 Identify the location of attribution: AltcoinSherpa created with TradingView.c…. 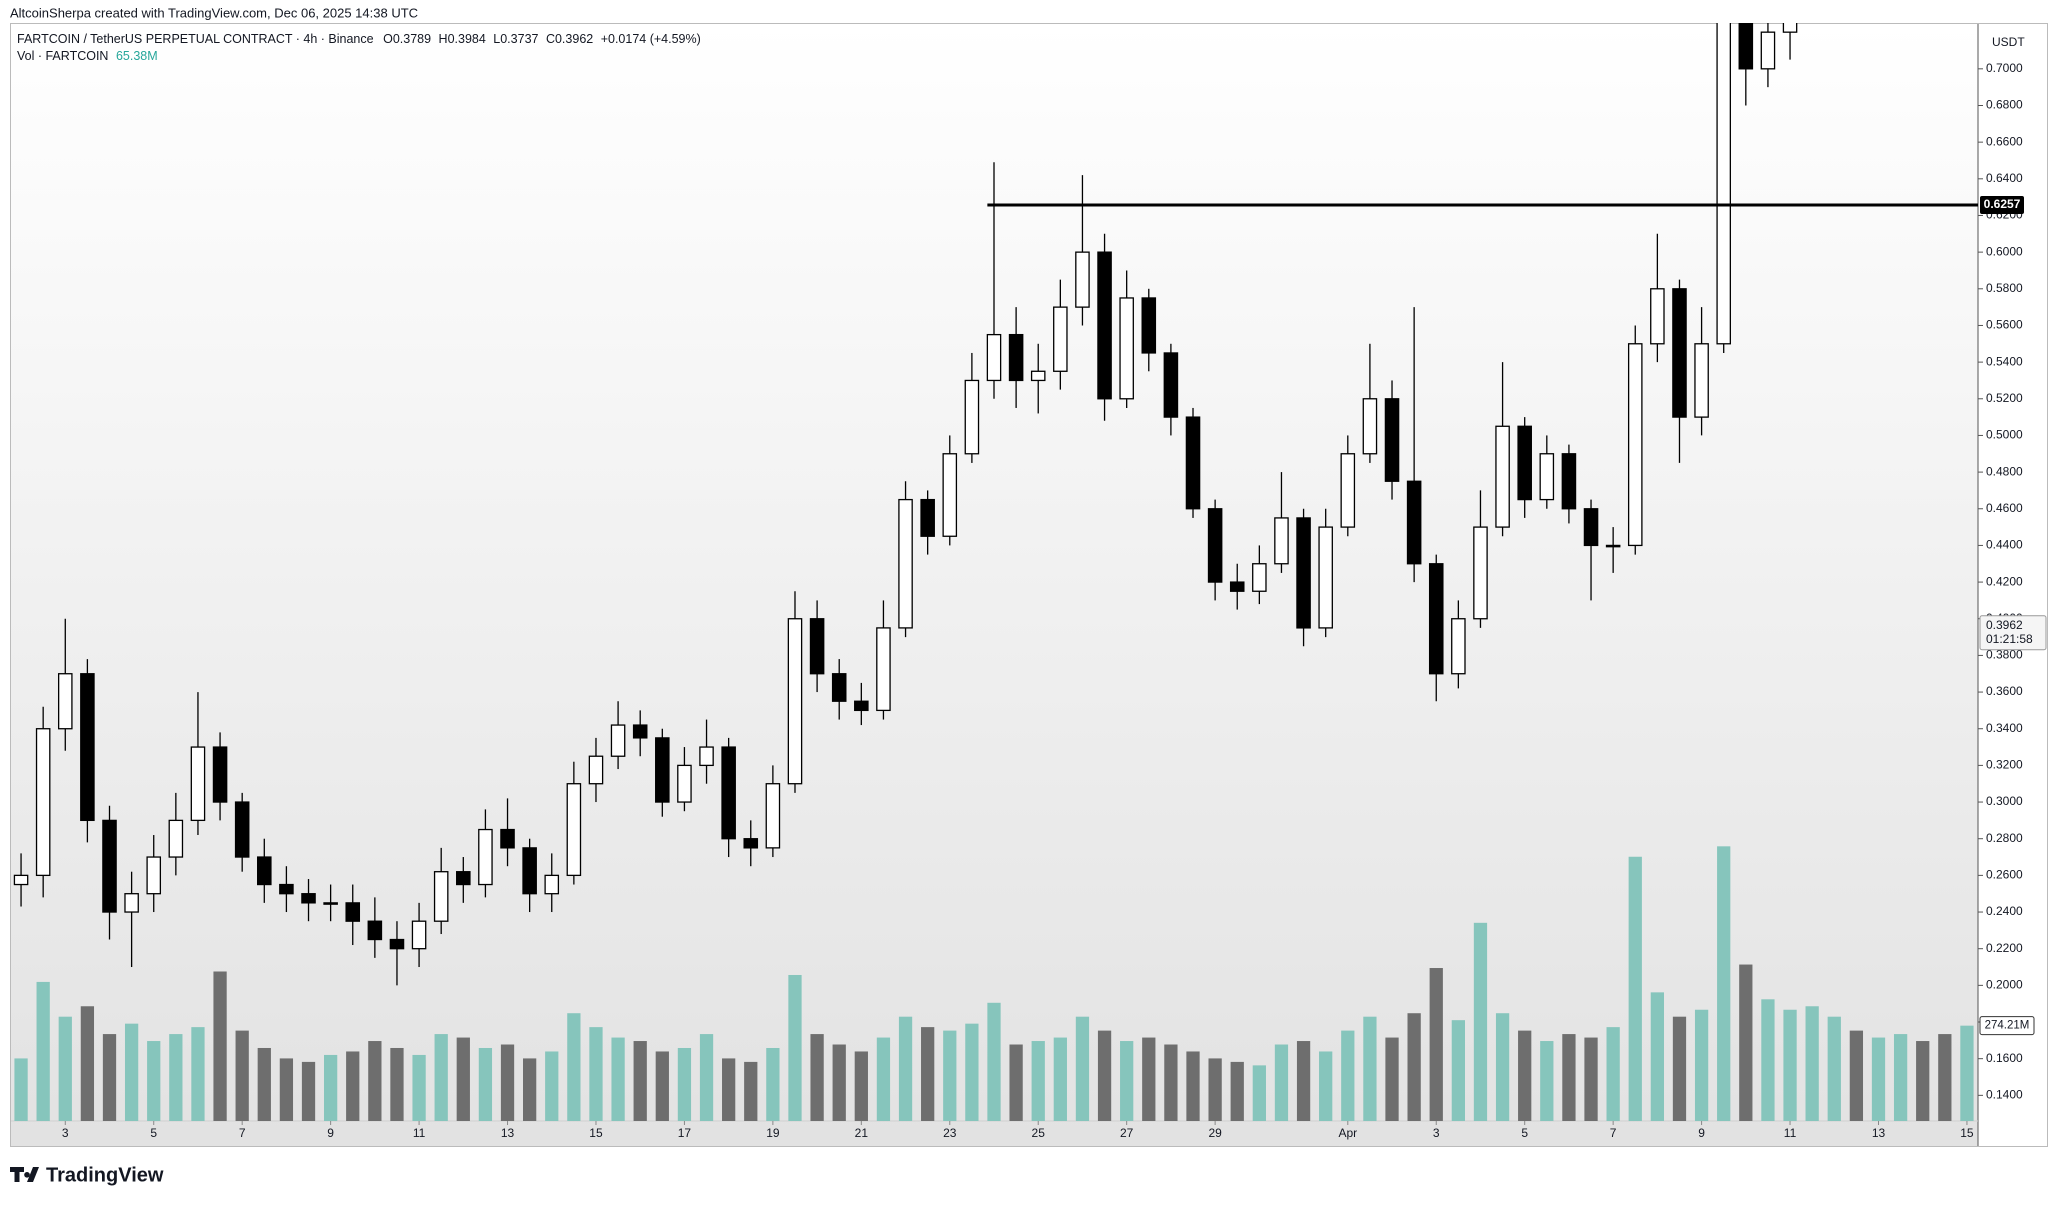
(214, 12).